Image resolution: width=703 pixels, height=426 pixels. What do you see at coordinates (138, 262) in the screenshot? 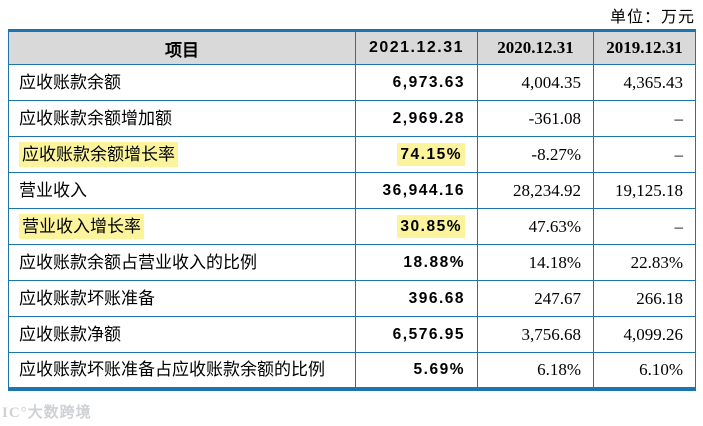
I see `row-label: 应收账款余额占营业收入的比例` at bounding box center [138, 262].